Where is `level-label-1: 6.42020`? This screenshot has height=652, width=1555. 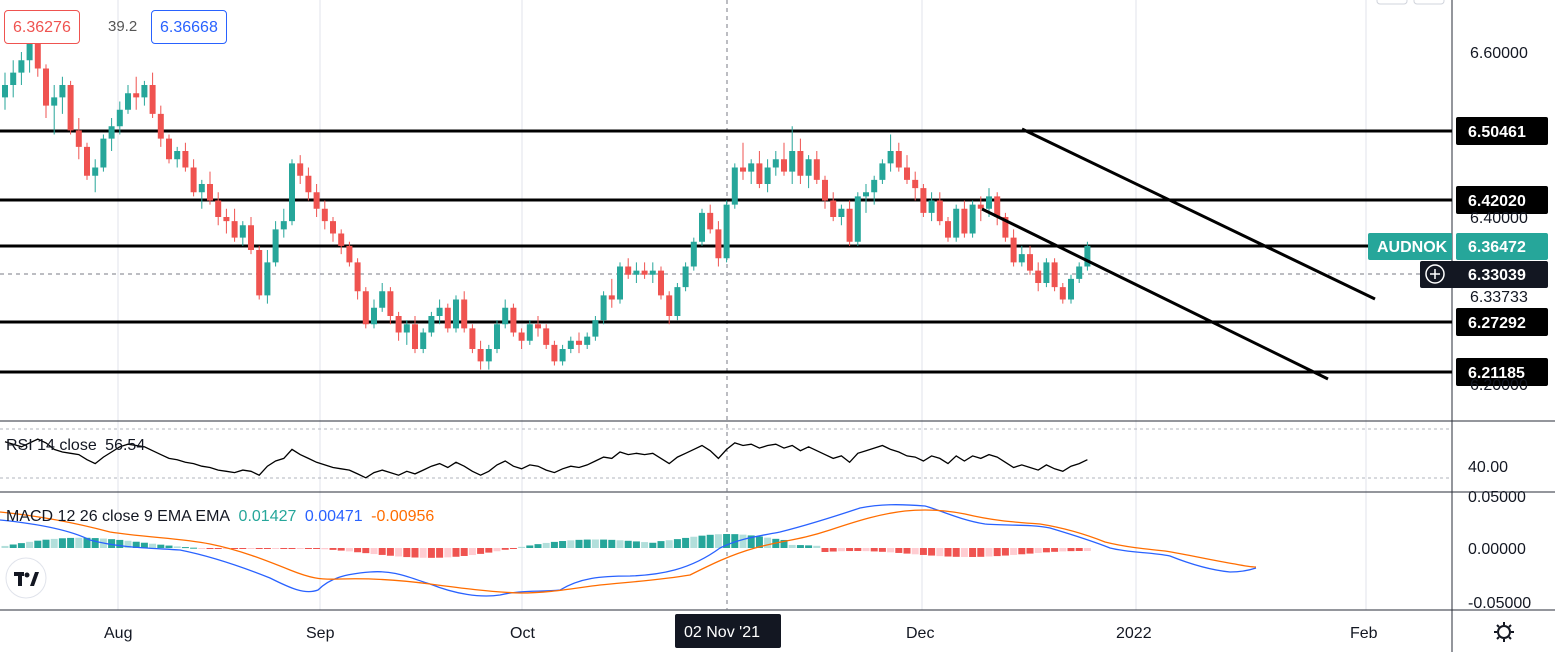 level-label-1: 6.42020 is located at coordinates (1497, 201).